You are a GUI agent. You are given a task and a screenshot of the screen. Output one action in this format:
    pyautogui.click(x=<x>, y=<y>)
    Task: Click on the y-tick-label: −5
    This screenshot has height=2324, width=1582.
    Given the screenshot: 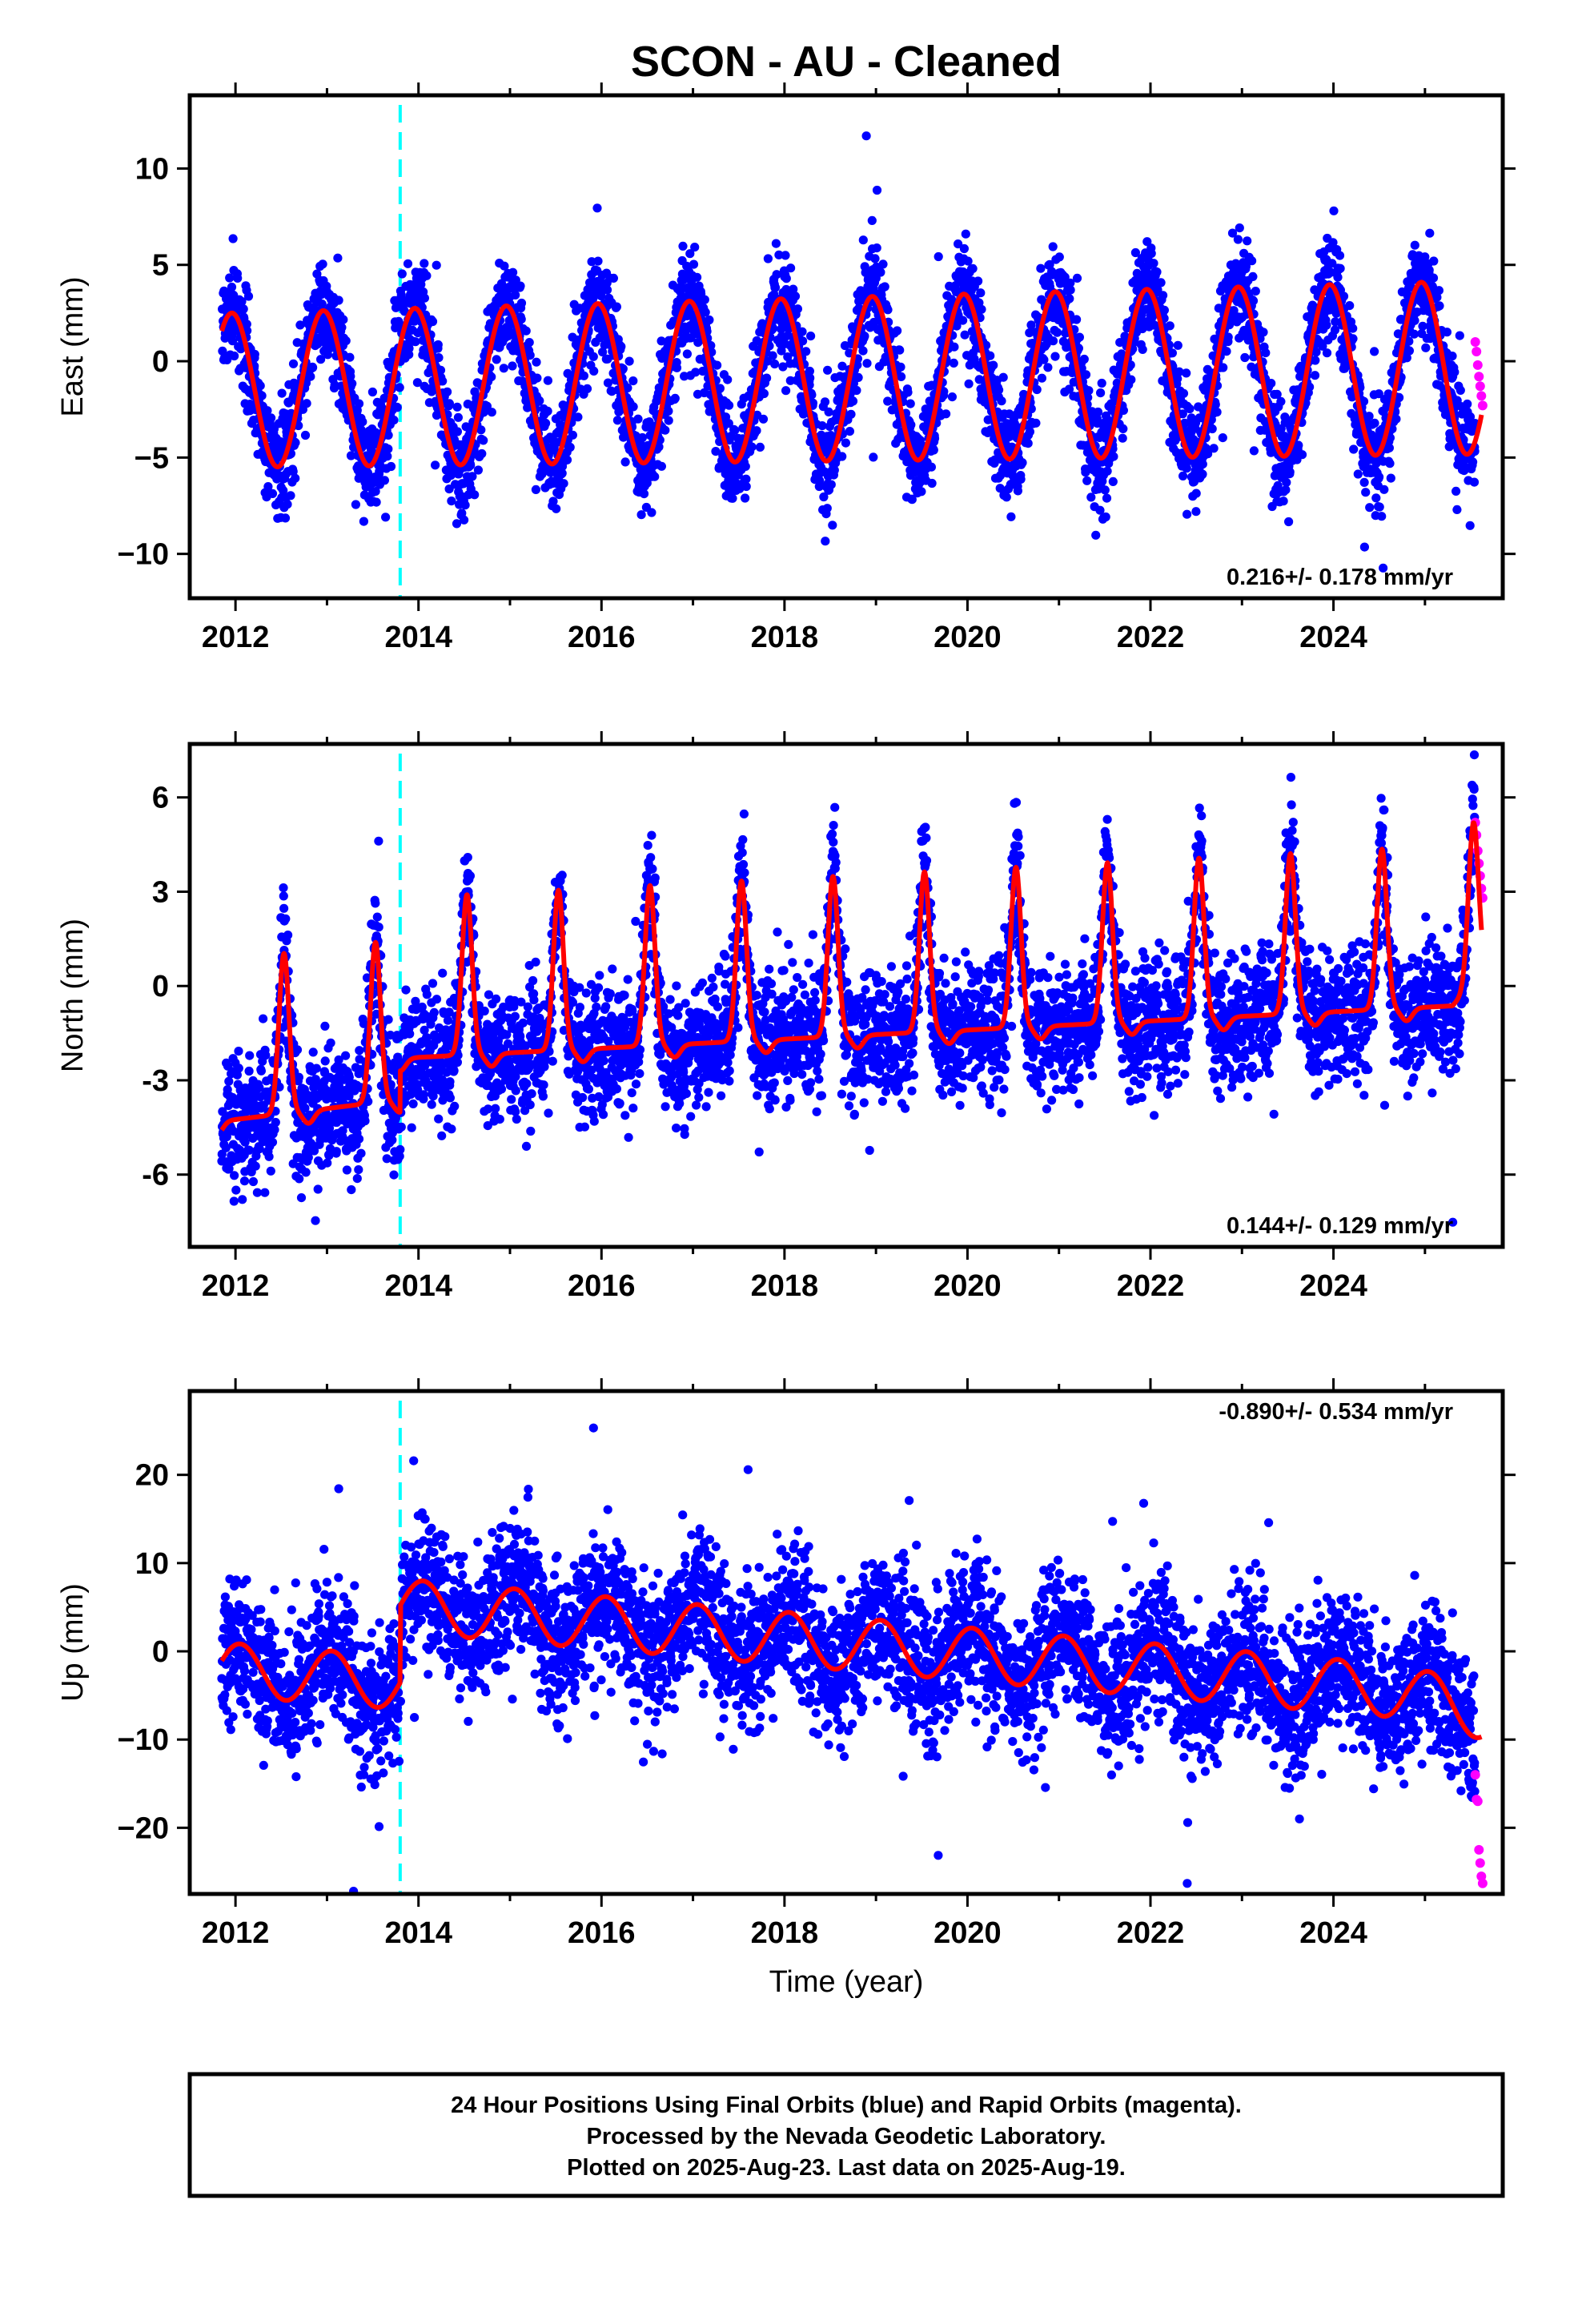 What is the action you would take?
    pyautogui.click(x=152, y=458)
    